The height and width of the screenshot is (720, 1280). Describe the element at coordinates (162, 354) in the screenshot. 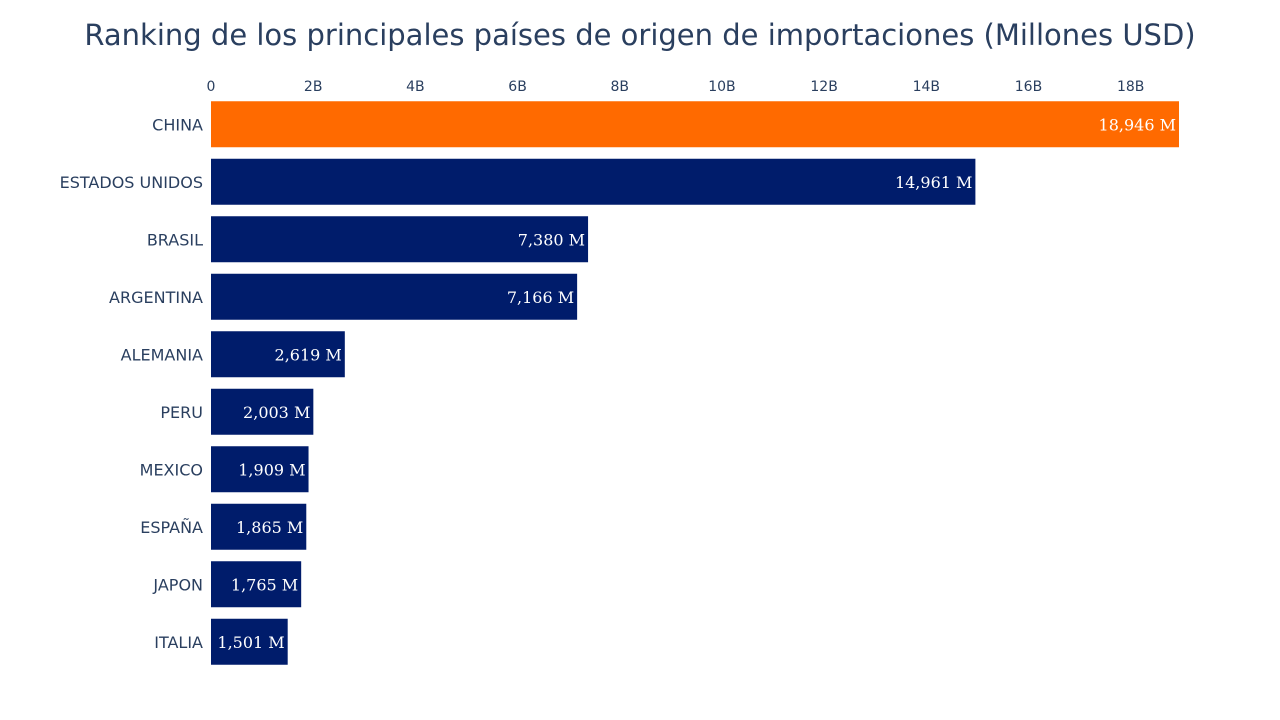

I see `y-tick-label: ALEMANIA` at that location.